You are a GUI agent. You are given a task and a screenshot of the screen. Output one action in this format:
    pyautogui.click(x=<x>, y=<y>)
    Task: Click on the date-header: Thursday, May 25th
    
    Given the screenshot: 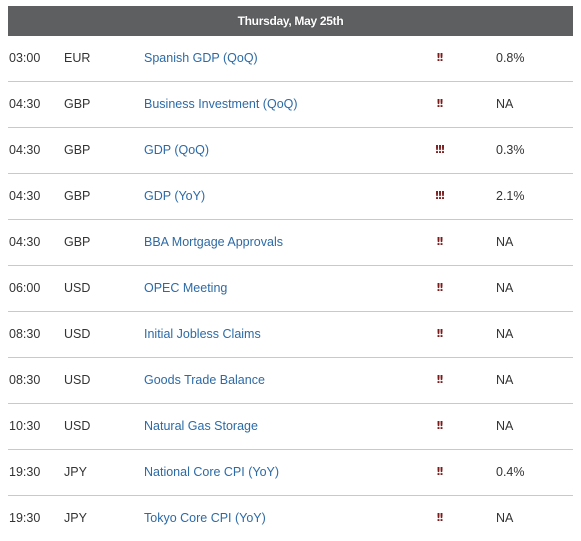 What is the action you would take?
    pyautogui.click(x=290, y=21)
    